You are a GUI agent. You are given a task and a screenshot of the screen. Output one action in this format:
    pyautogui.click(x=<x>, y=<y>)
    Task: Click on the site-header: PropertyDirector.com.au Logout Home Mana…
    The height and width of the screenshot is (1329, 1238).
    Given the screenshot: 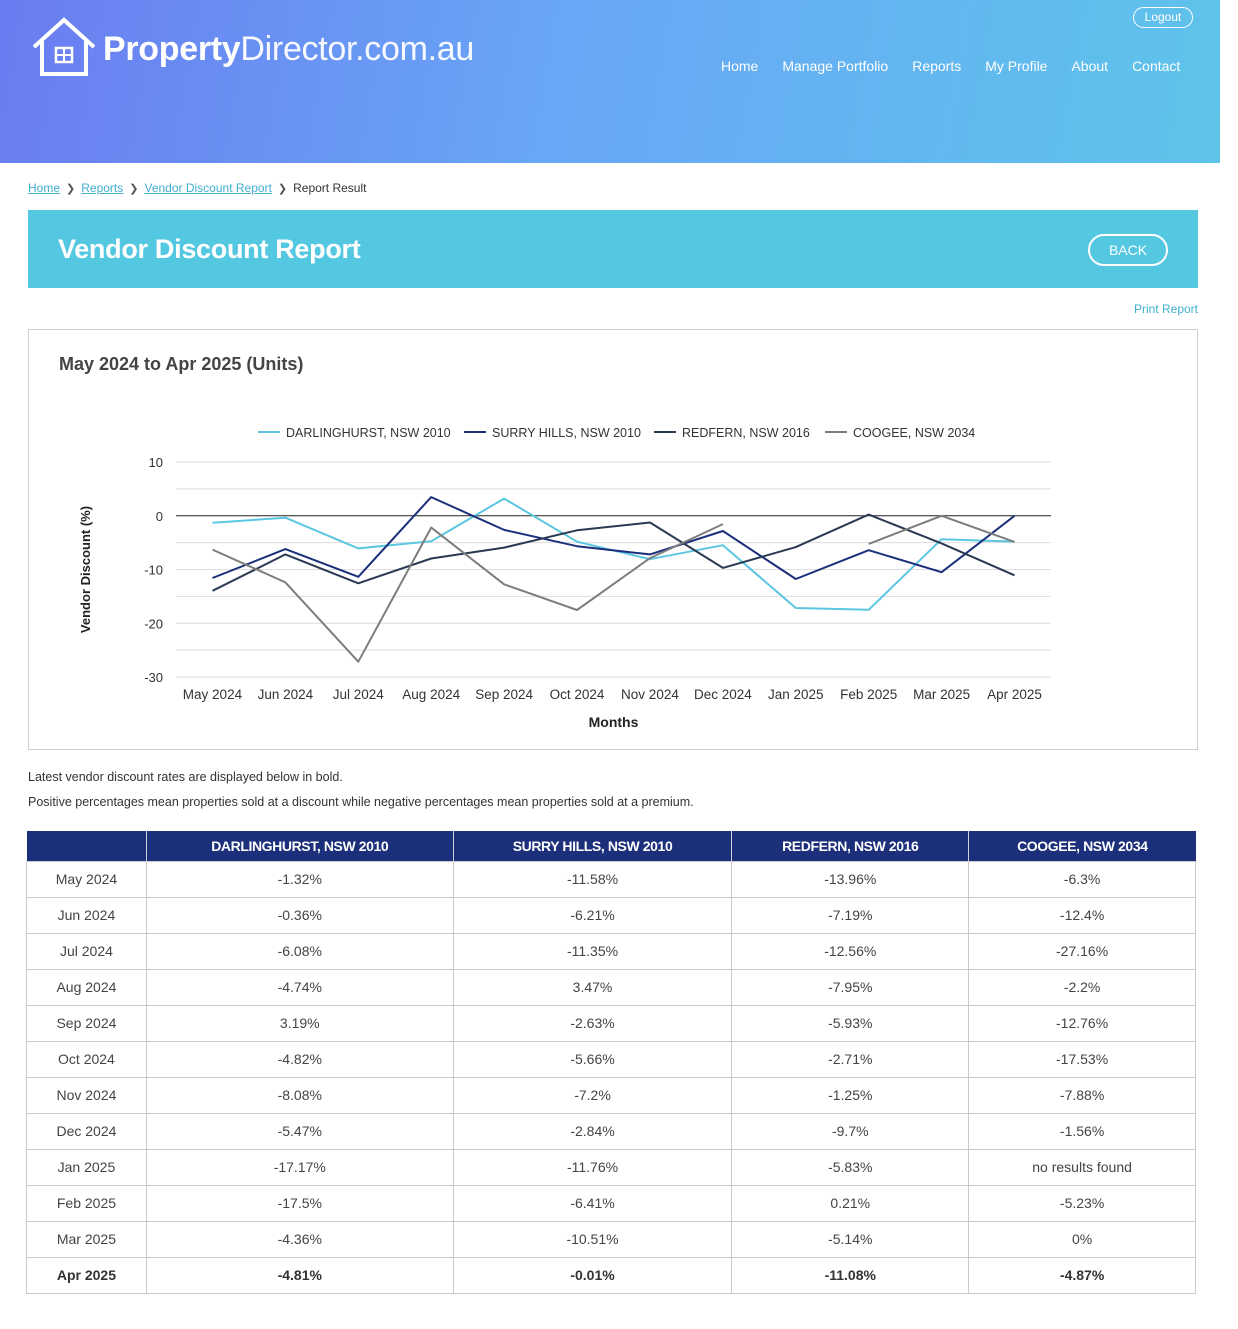 What is the action you would take?
    pyautogui.click(x=610, y=81)
    